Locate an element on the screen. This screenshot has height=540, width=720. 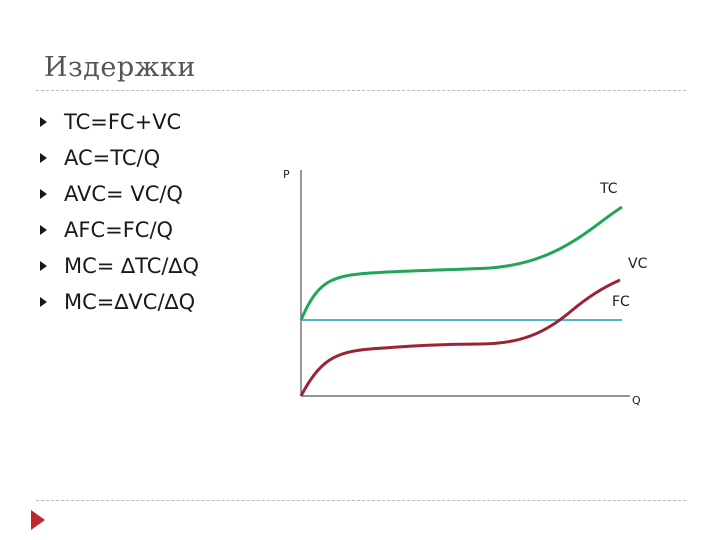
title-divider is located at coordinates (361, 90).